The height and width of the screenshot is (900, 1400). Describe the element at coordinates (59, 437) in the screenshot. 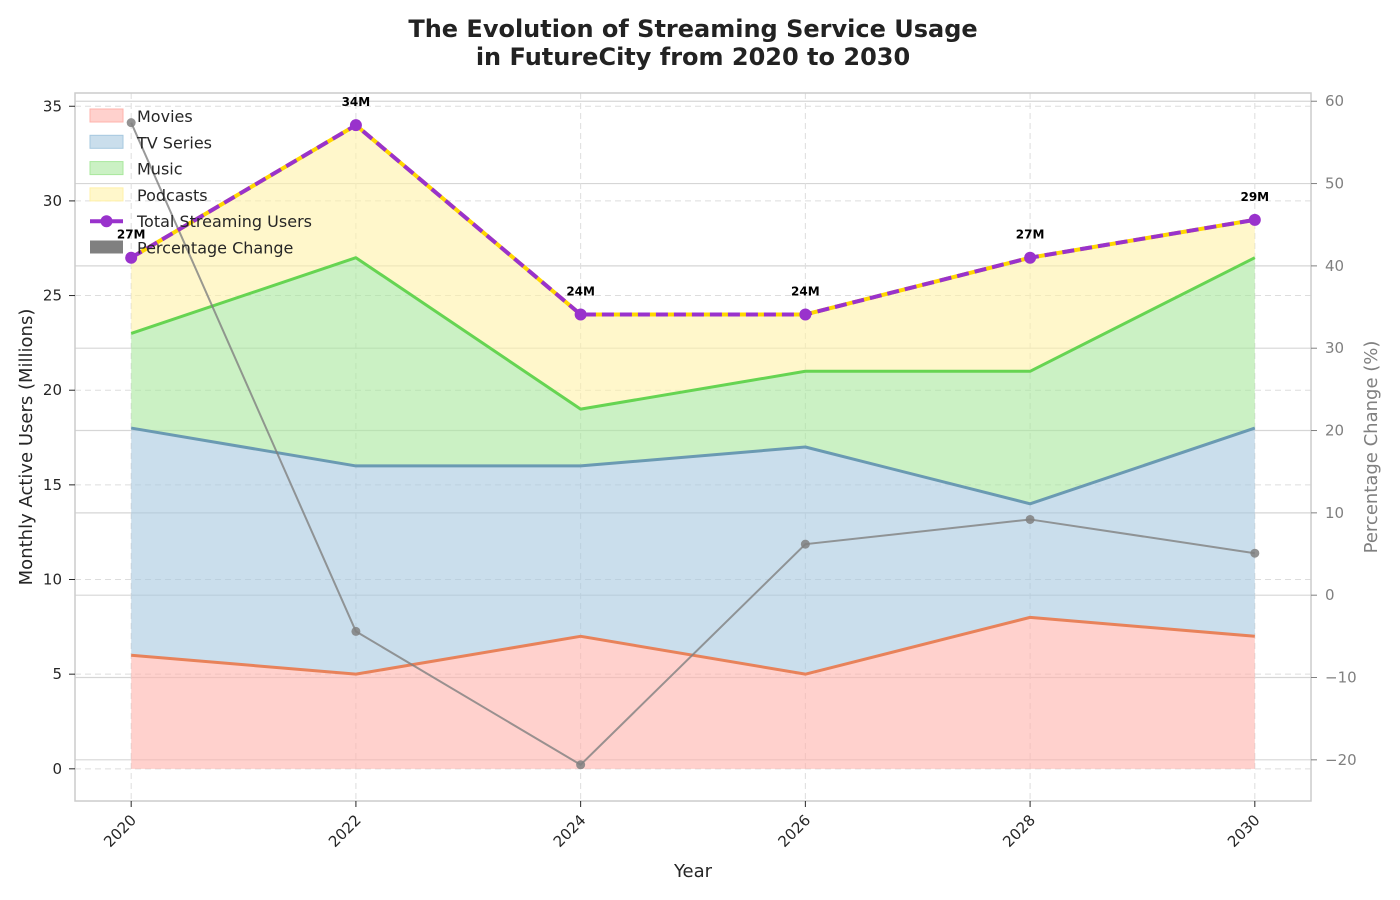

I see `y-axis-ticks: 0 5 10 15 20 25 30 35` at that location.